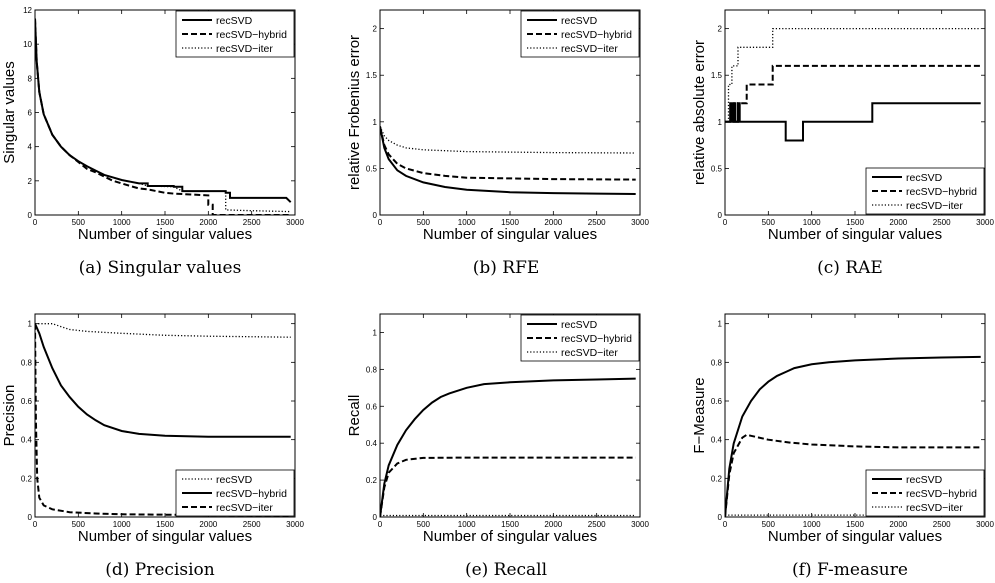  What do you see at coordinates (354, 112) in the screenshot?
I see `y-axis-label: relative Frobenius error` at bounding box center [354, 112].